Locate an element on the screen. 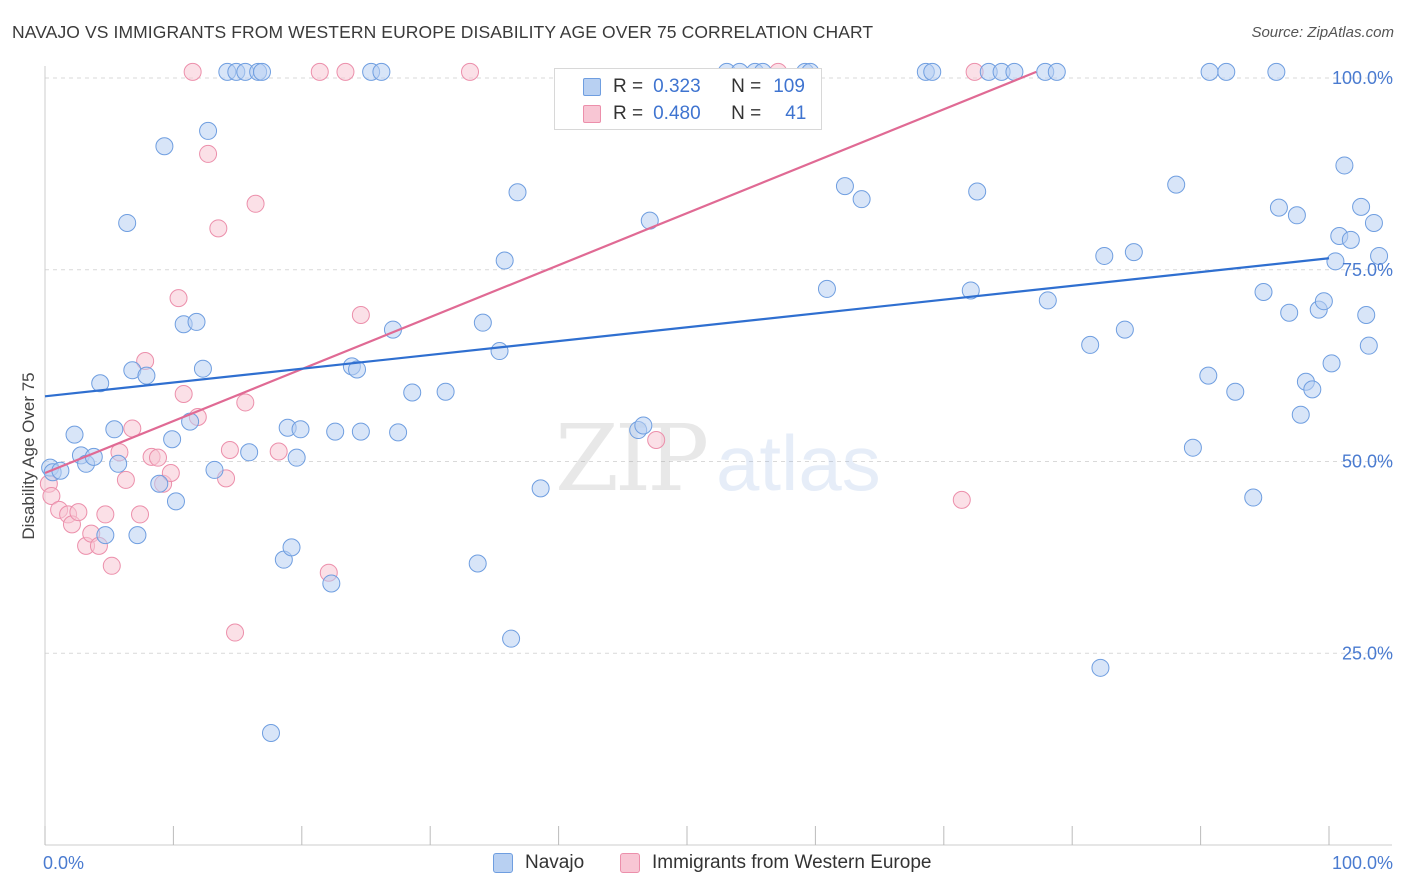  stats-legend: R = 0.323 N = 109 R = 0.480 N = 41 is located at coordinates (688, 99).